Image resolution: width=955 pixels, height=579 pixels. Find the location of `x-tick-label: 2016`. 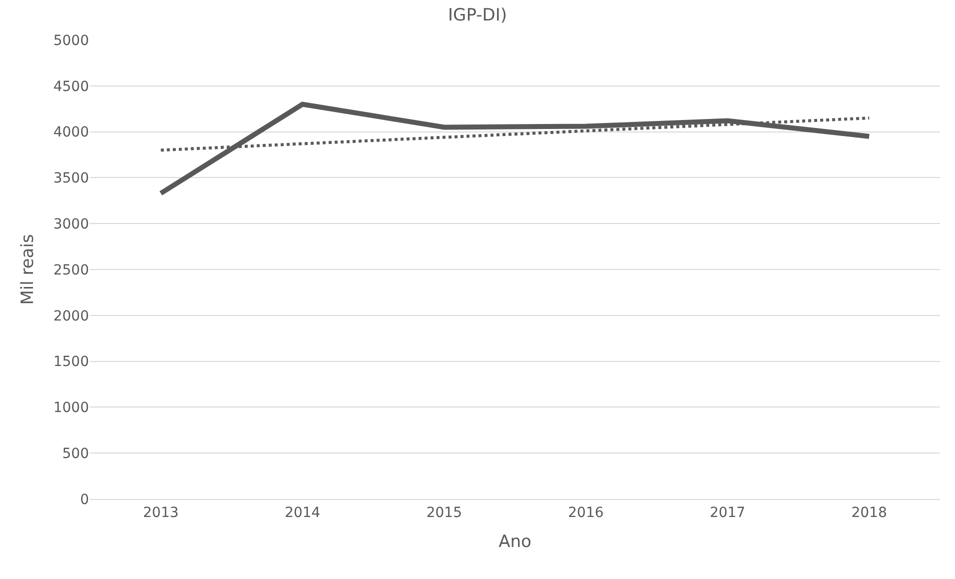

x-tick-label: 2016 is located at coordinates (586, 512).